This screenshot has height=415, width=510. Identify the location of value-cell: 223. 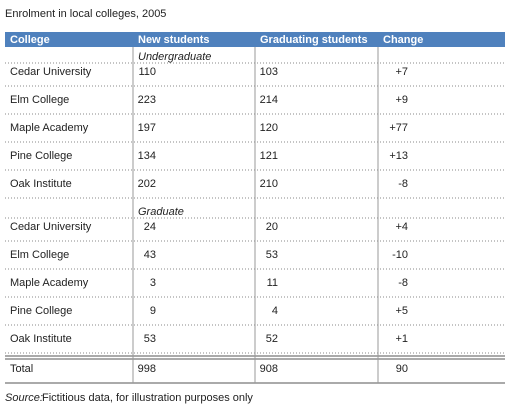
(147, 100).